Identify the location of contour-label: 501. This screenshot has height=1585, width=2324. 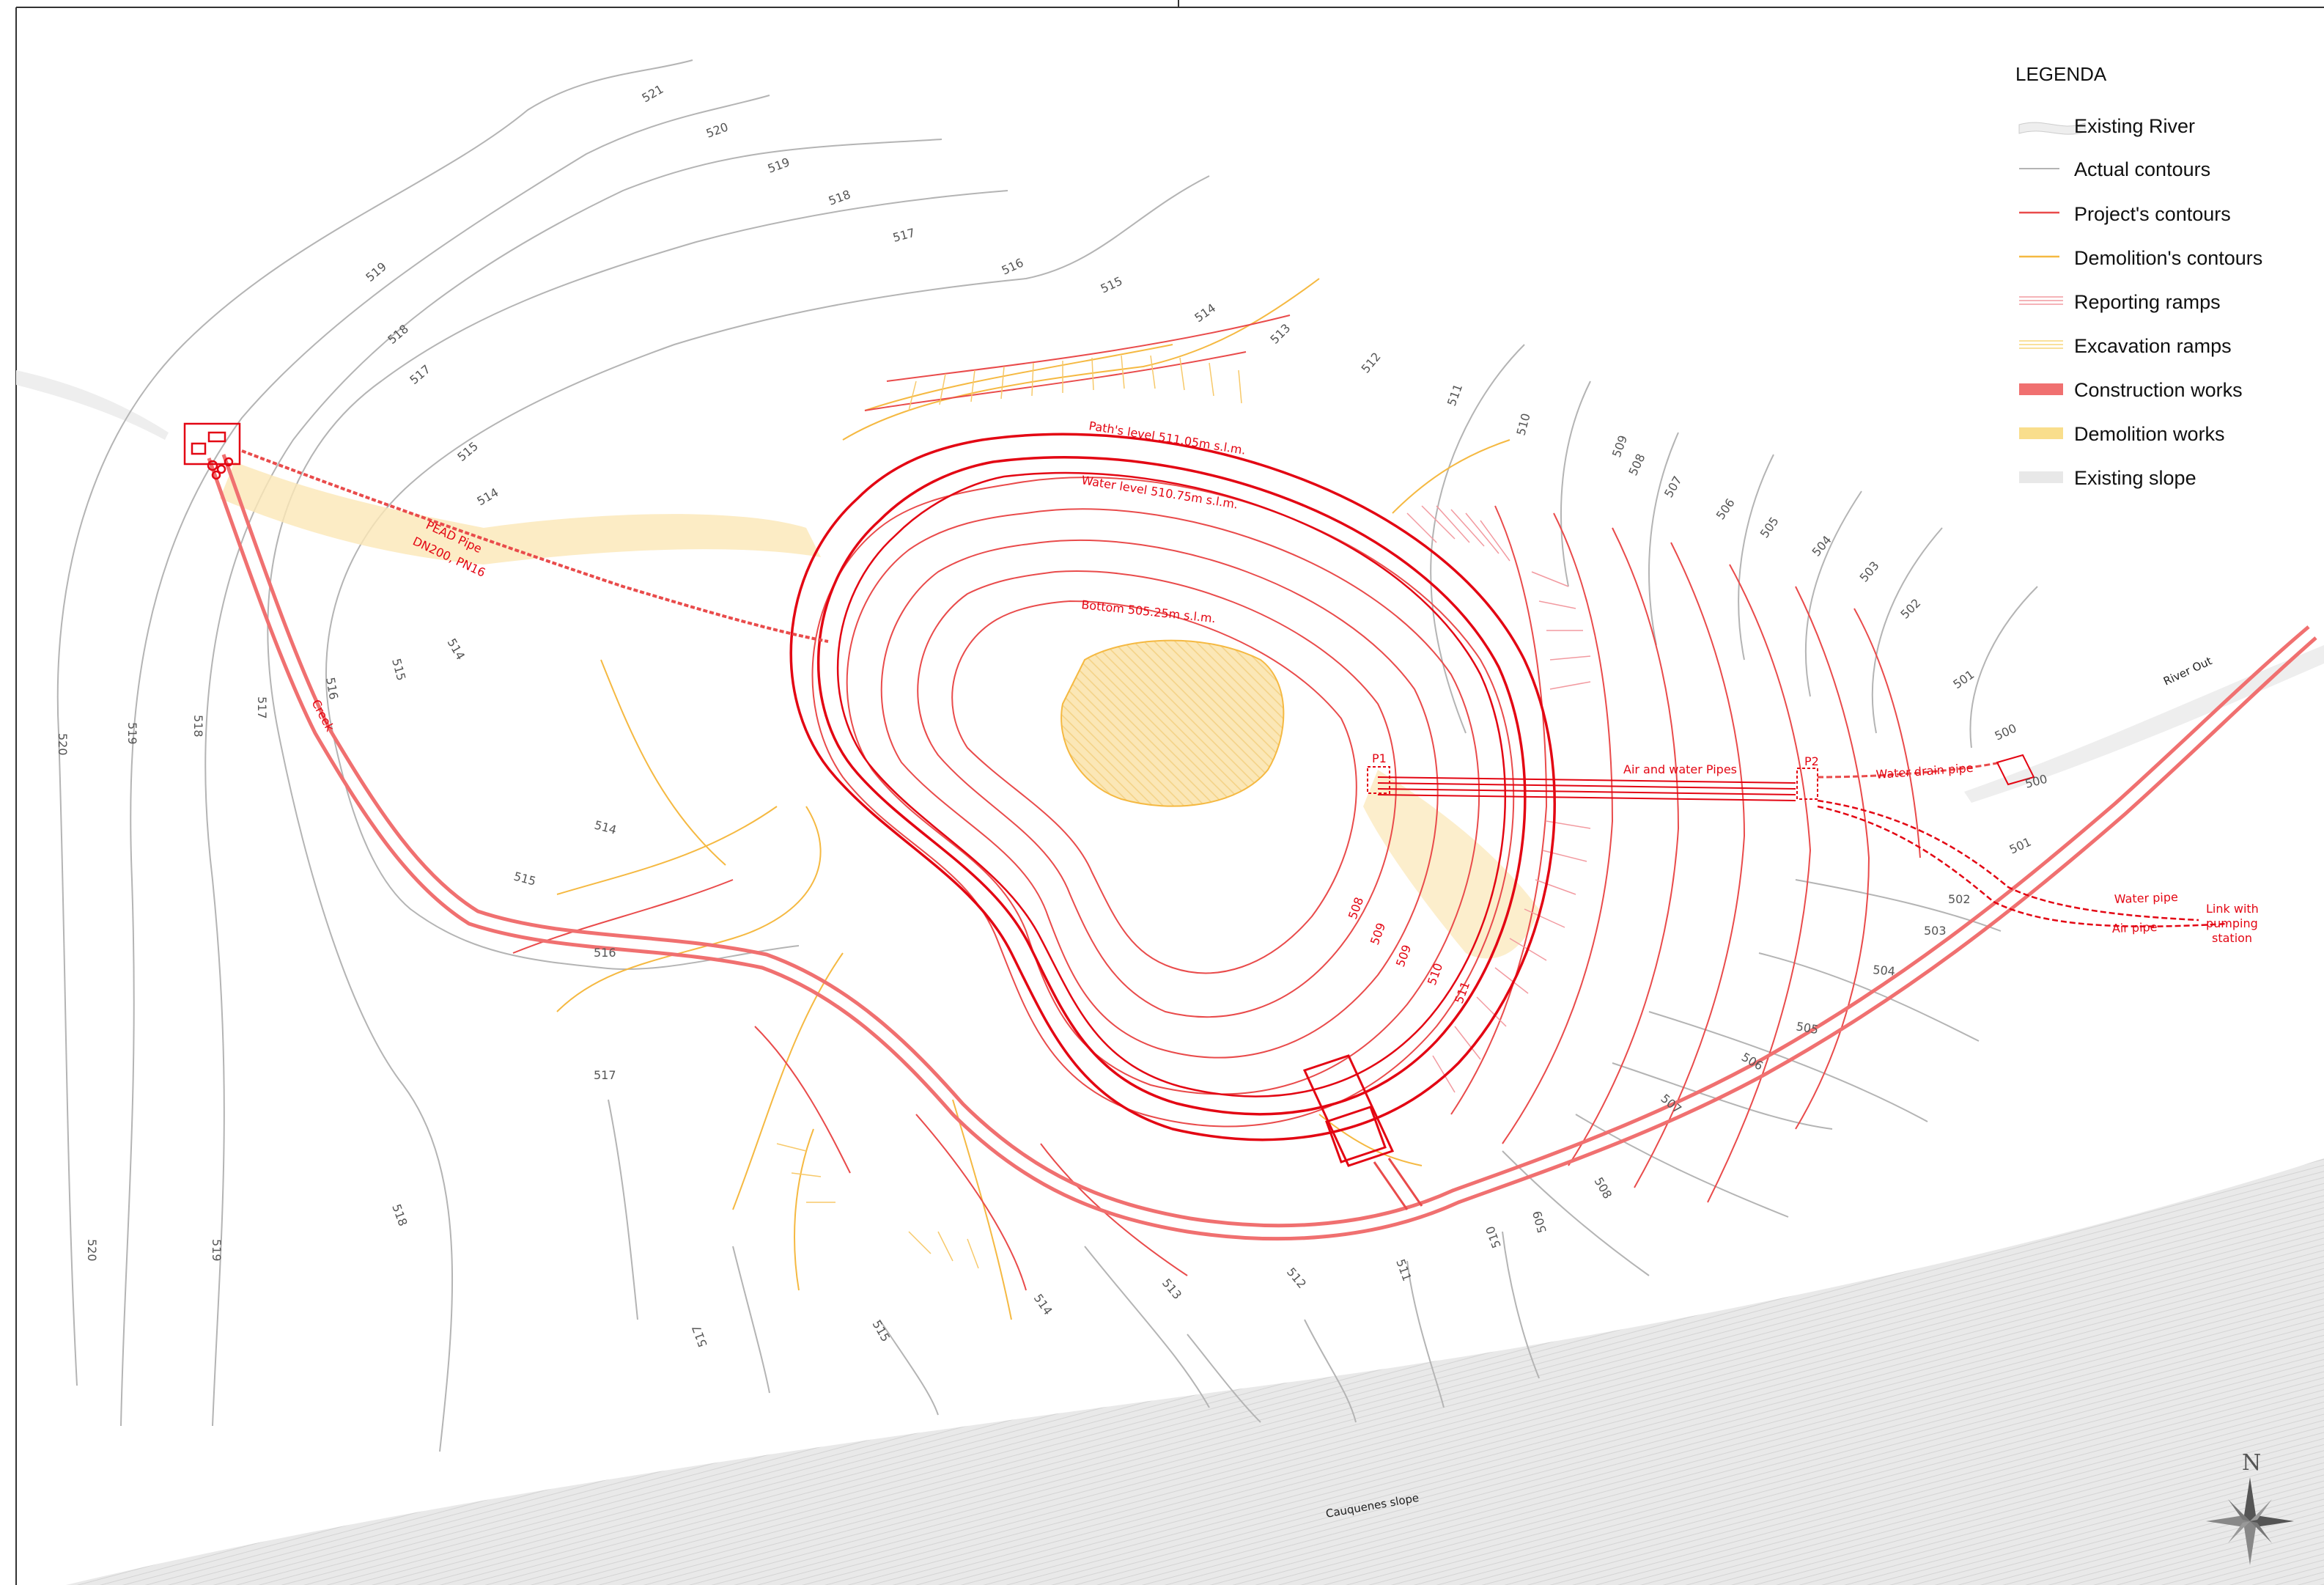
(2020, 845).